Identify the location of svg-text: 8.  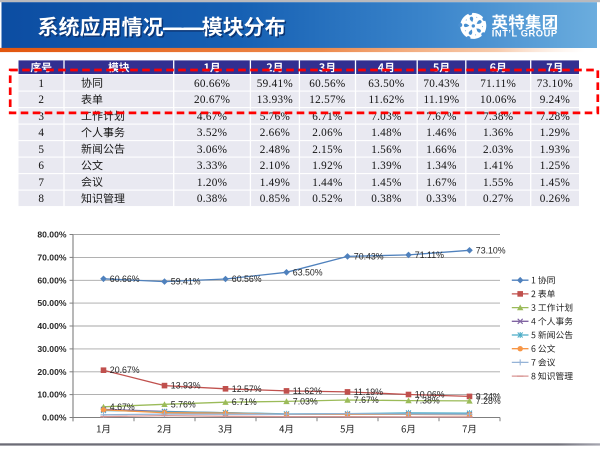
(41, 199).